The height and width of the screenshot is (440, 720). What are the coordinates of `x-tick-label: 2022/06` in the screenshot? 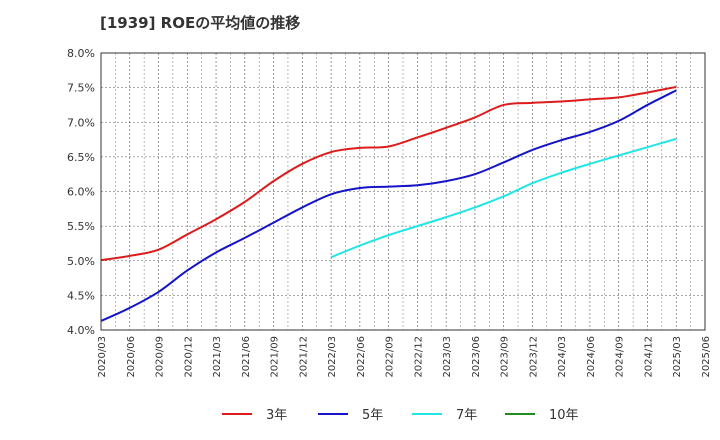 It's located at (361, 357).